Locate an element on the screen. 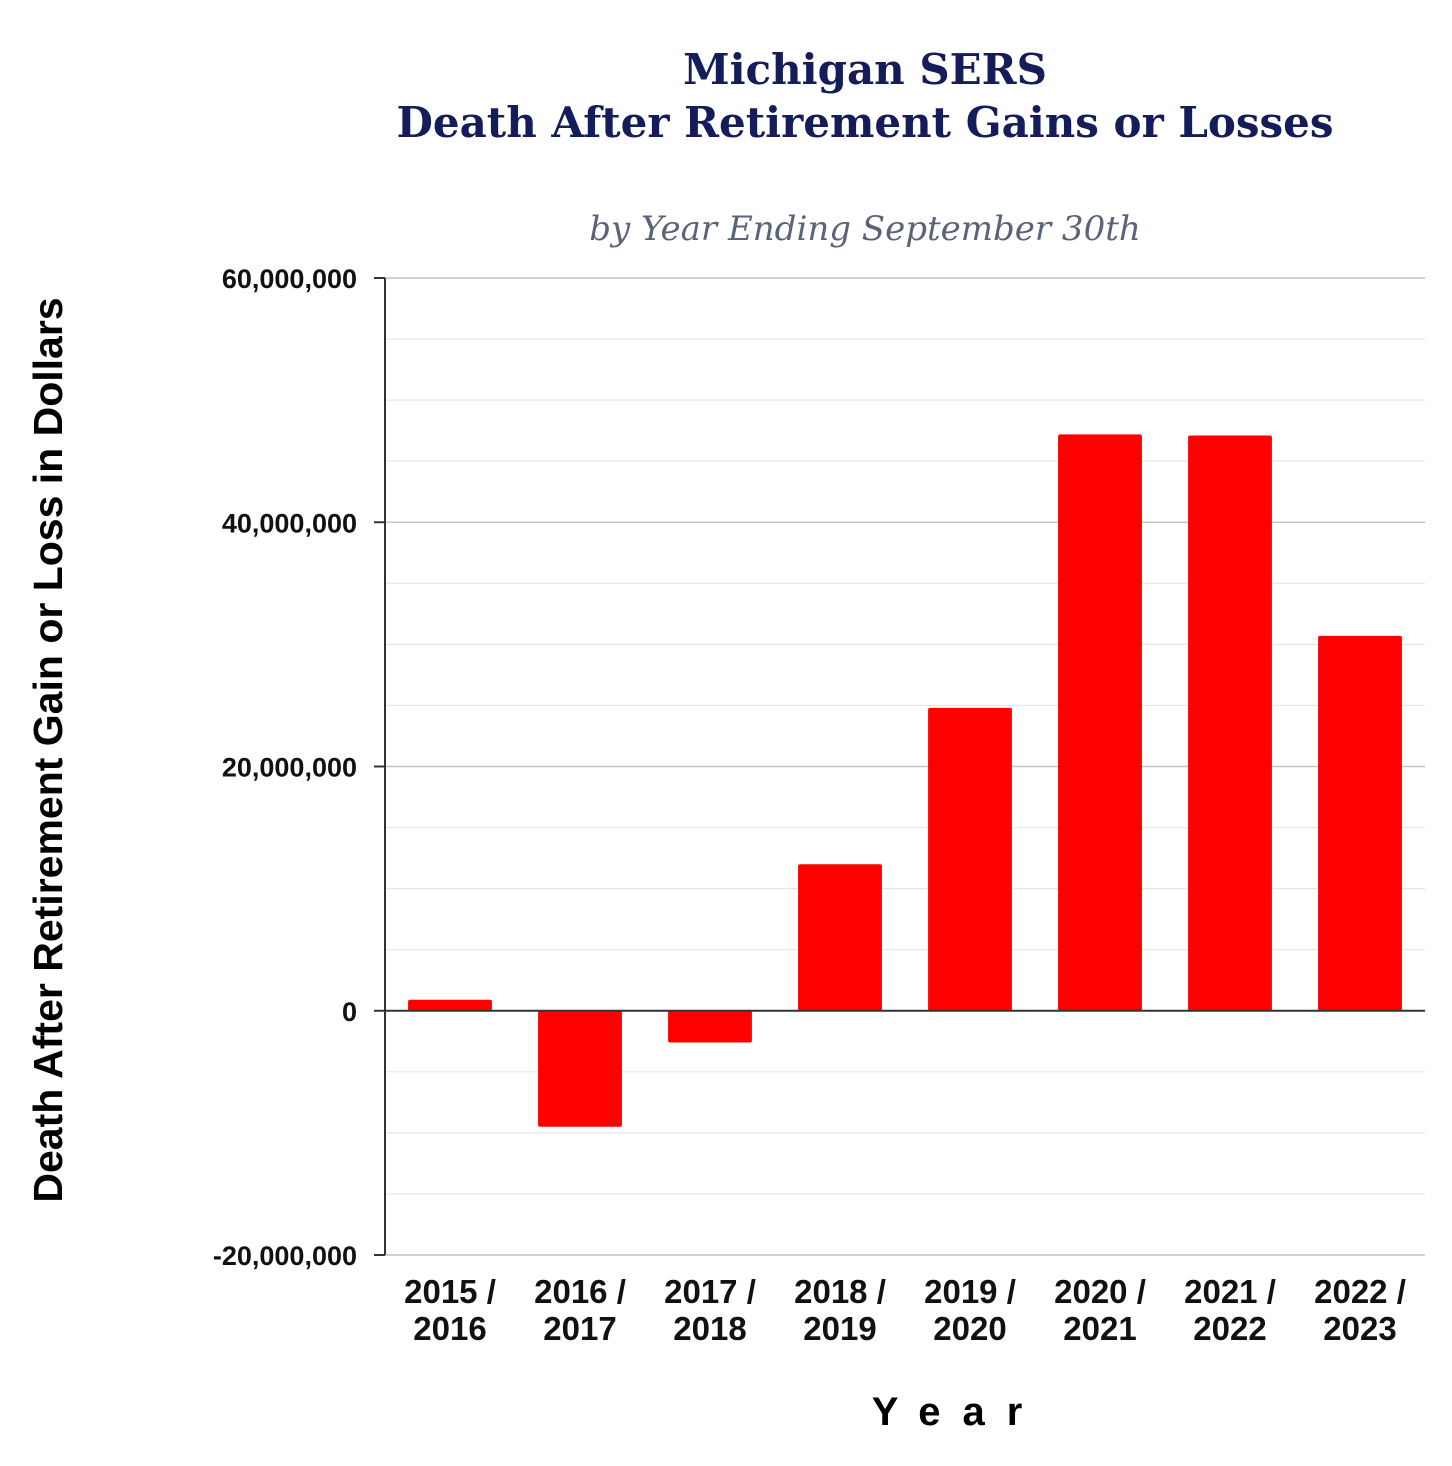 Image resolution: width=1452 pixels, height=1466 pixels. x-tick-label: 2019 / is located at coordinates (970, 1291).